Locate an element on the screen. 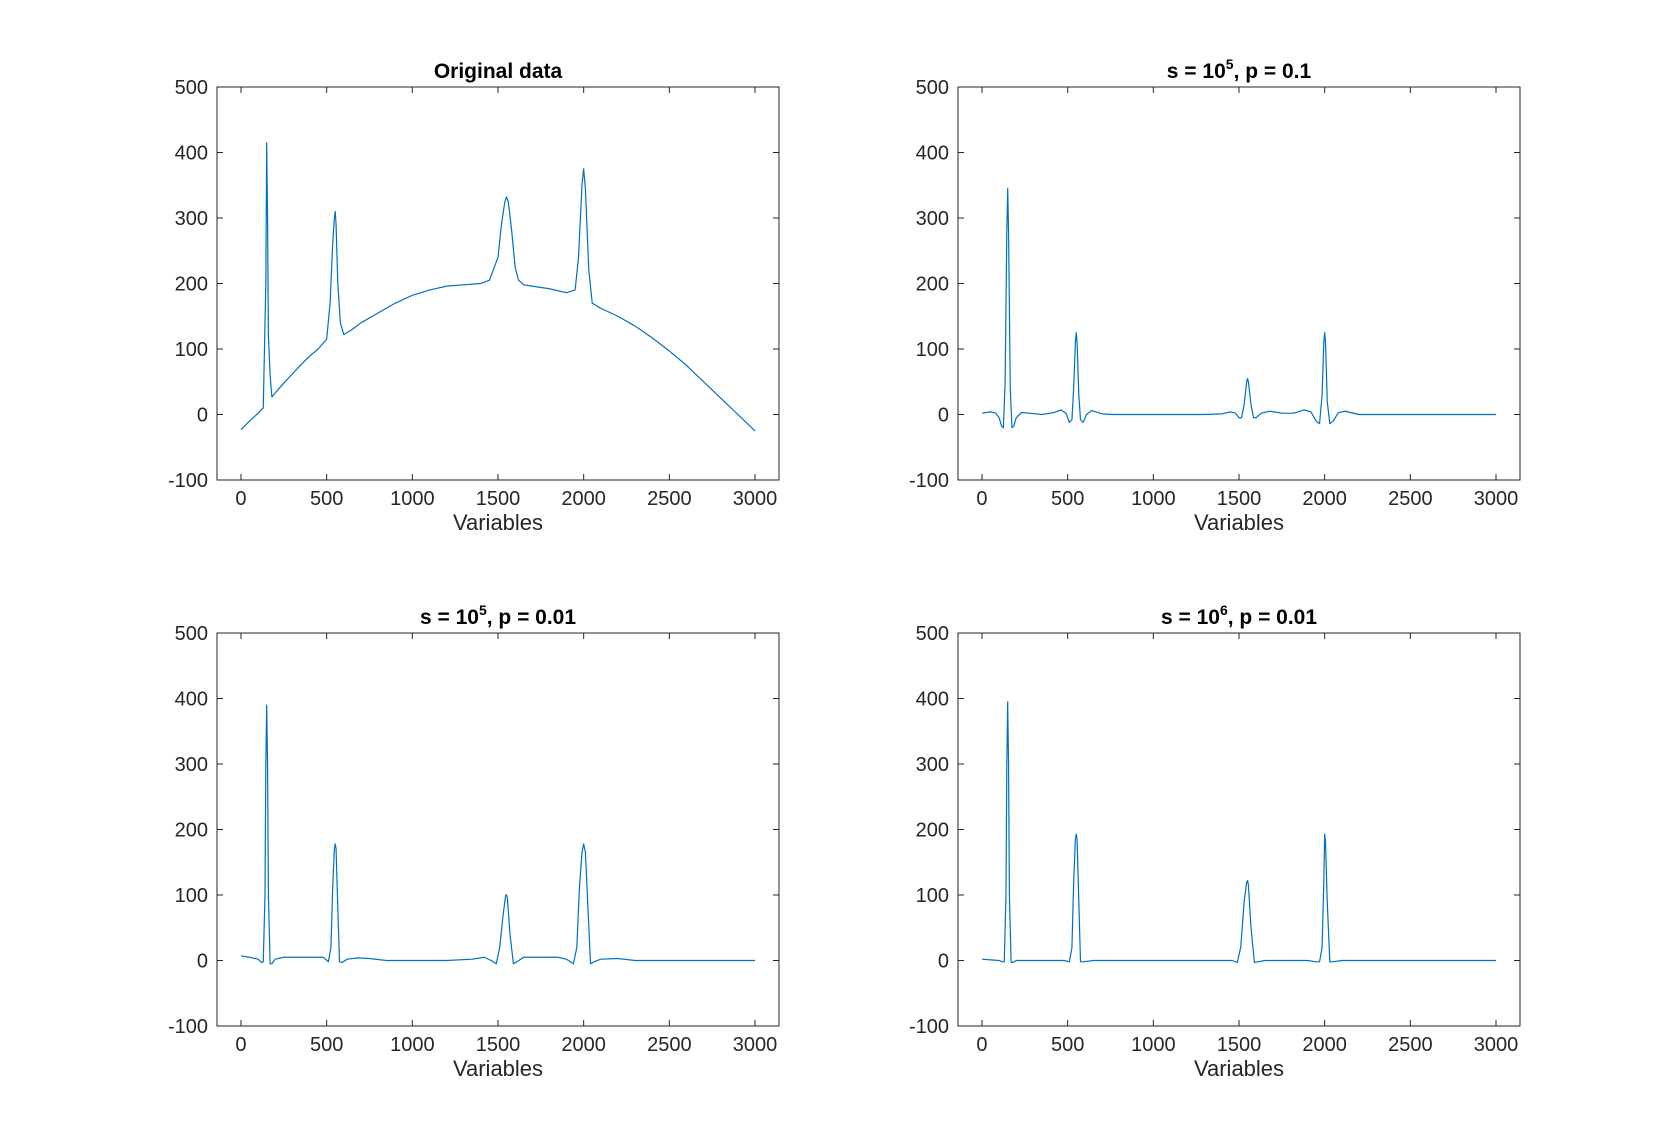  subplot-title: s = 106, p = 0.01 is located at coordinates (1239, 615).